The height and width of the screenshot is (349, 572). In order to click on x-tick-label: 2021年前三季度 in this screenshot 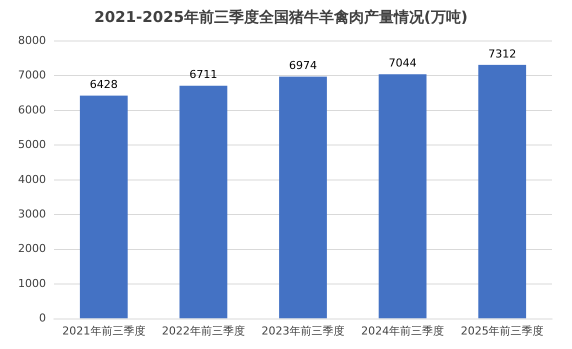, I will do `click(104, 331)`.